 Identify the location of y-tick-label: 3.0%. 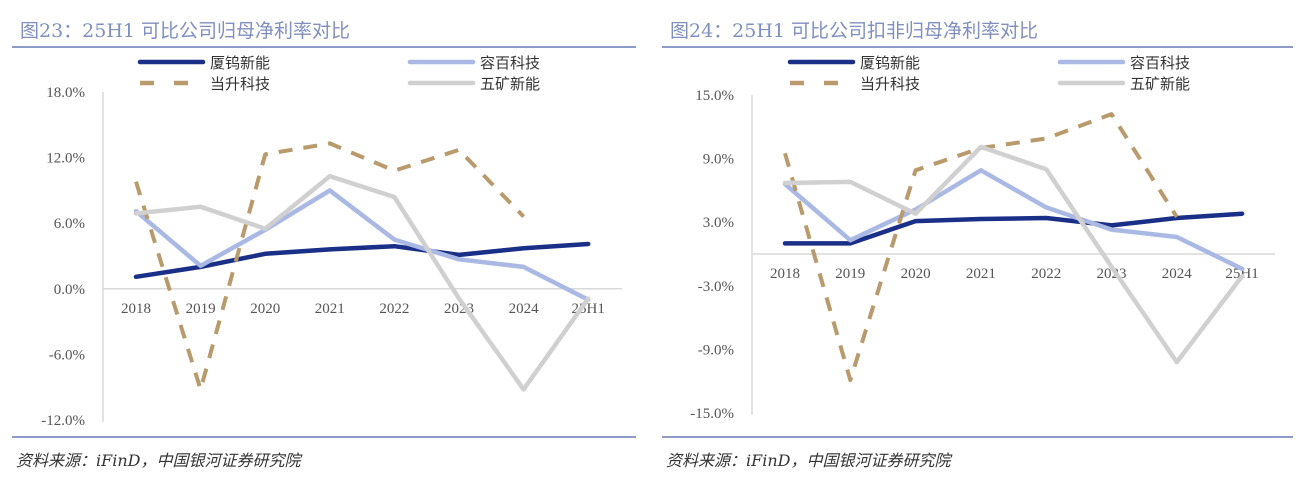
(718, 223).